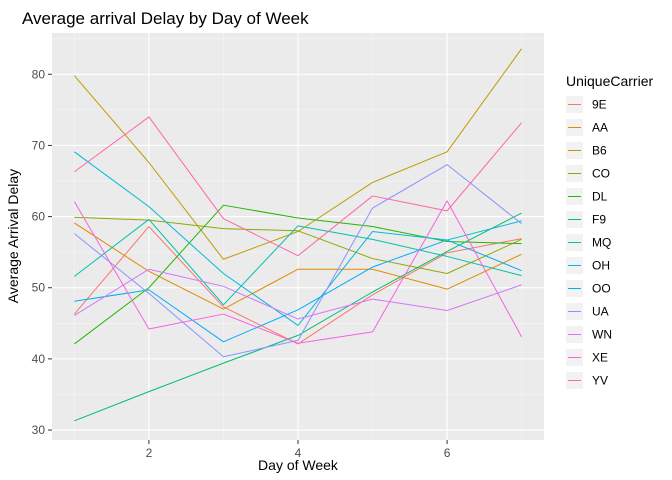 The width and height of the screenshot is (672, 480). Describe the element at coordinates (587, 311) in the screenshot. I see `legend-item-ua: UA` at that location.